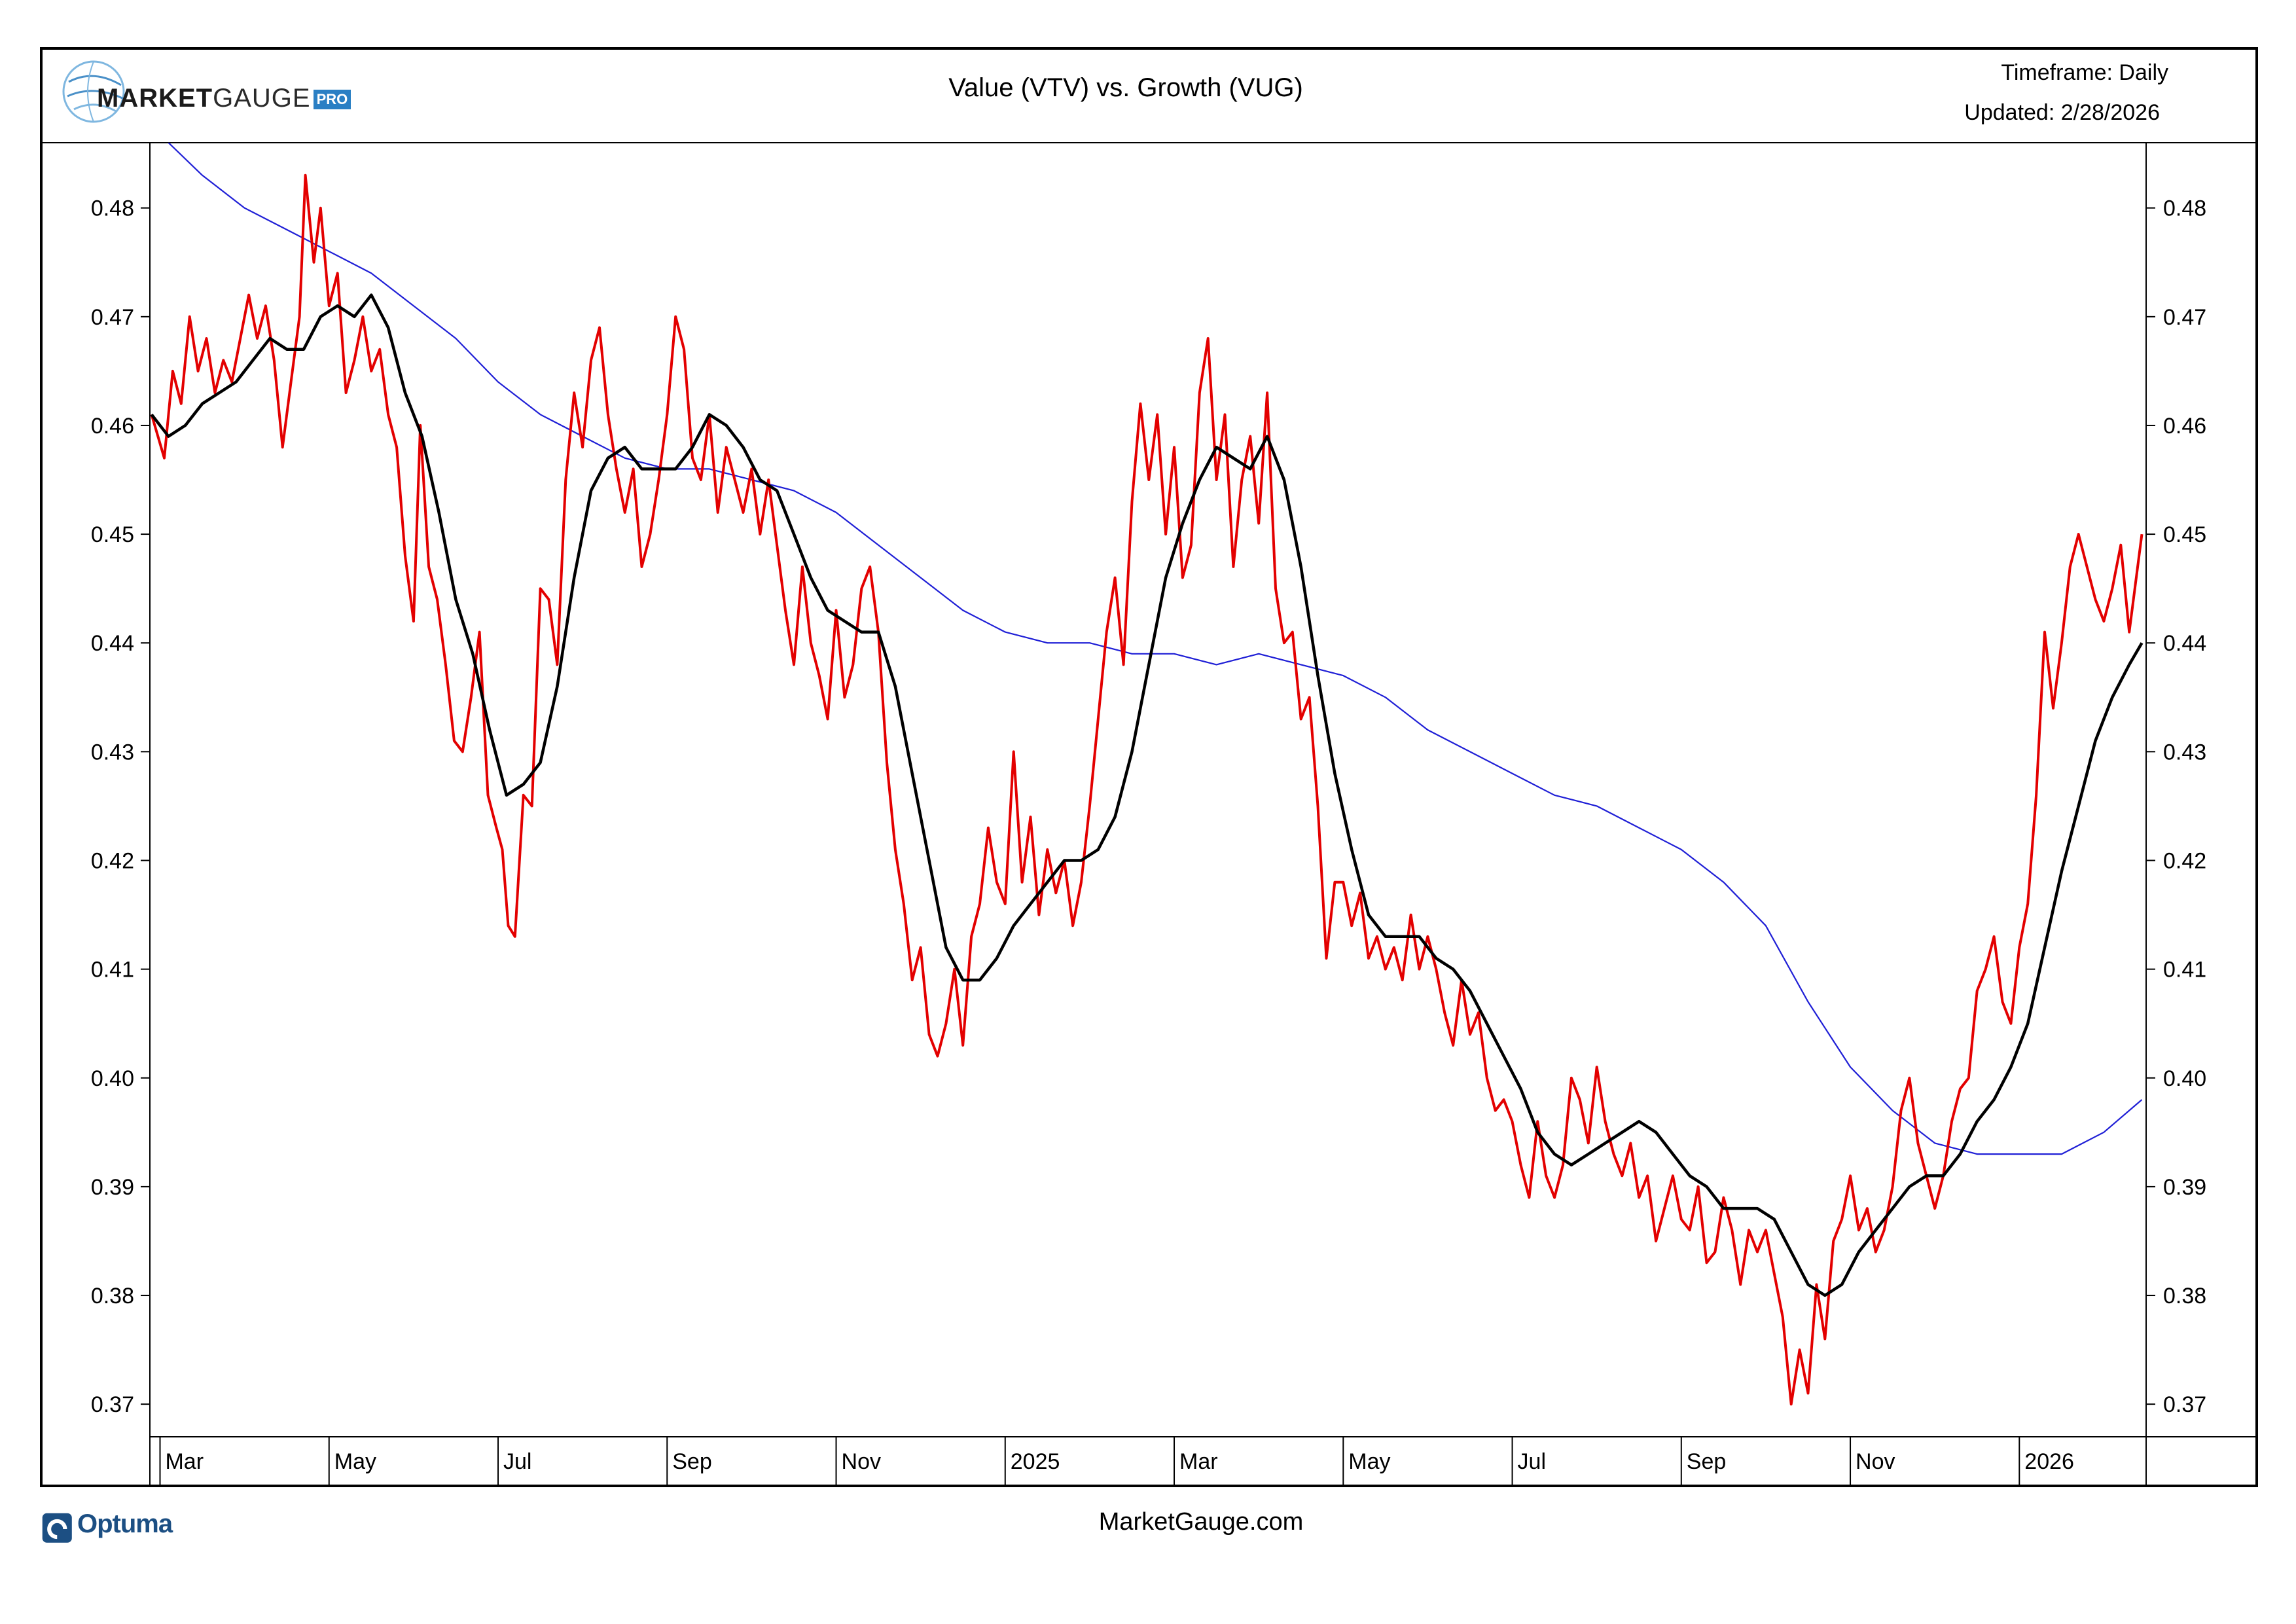 The width and height of the screenshot is (2296, 1624). I want to click on x-tick-label: 2026, so click(2049, 1461).